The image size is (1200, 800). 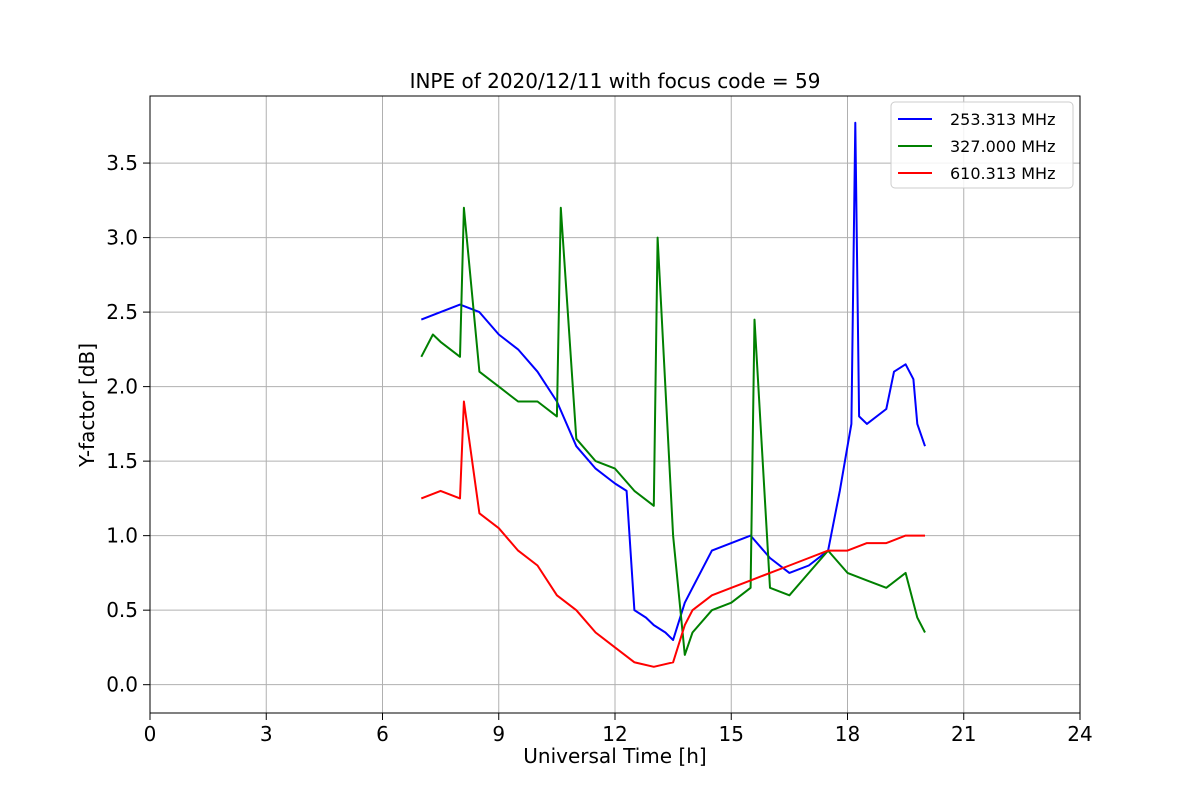 What do you see at coordinates (266, 734) in the screenshot?
I see `x-tick-label: 3` at bounding box center [266, 734].